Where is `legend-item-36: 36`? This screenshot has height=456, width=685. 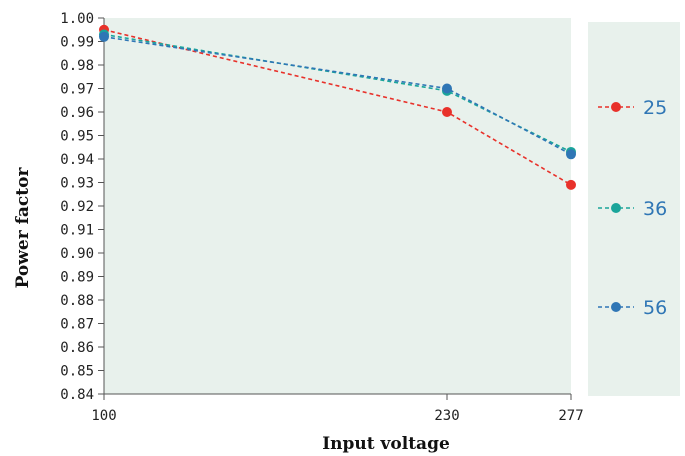 legend-item-36: 36 is located at coordinates (632, 209).